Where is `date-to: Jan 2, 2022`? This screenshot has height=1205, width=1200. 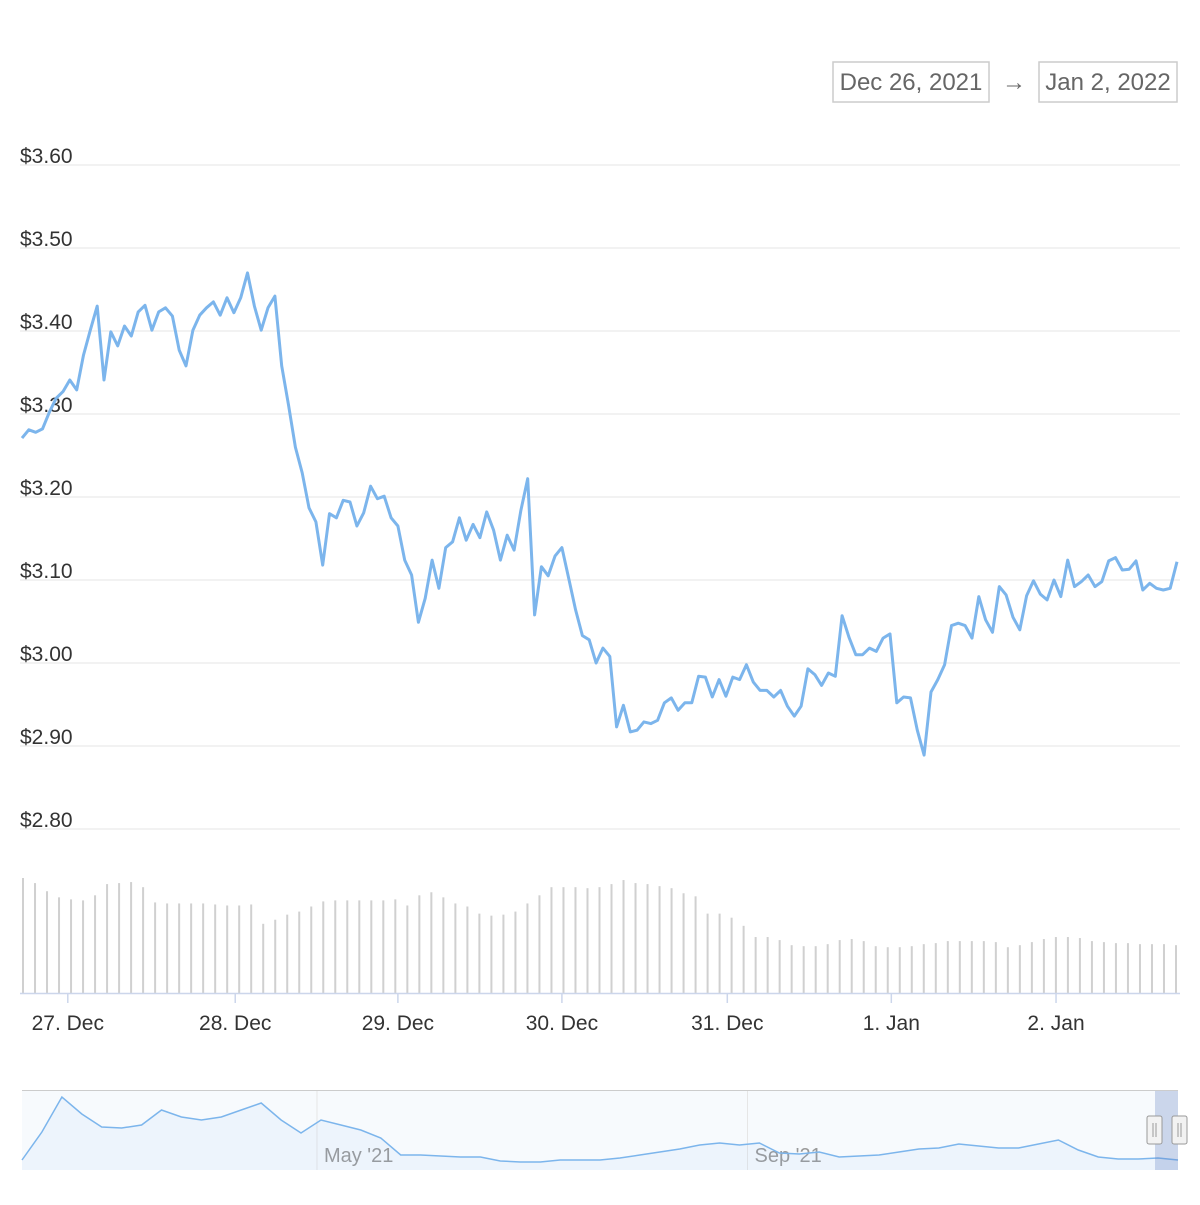
date-to: Jan 2, 2022 is located at coordinates (1107, 82).